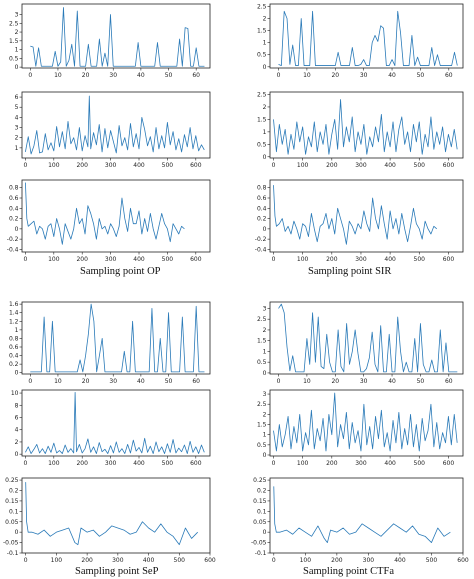  Describe the element at coordinates (13, 239) in the screenshot. I see `y-tick-label: -0.2` at that location.